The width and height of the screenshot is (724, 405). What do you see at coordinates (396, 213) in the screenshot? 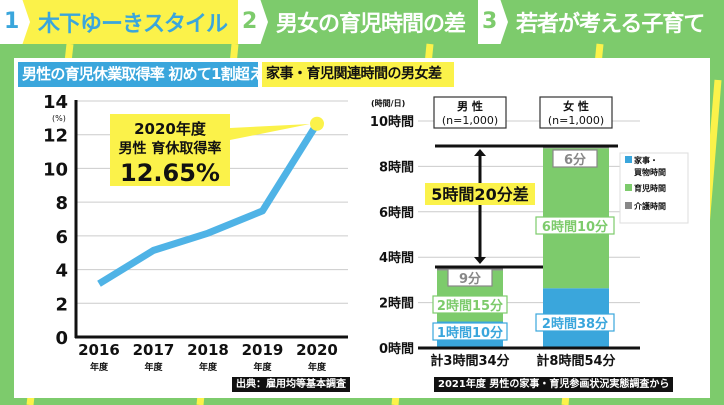
I see `y-tick-label: 6時間` at bounding box center [396, 213].